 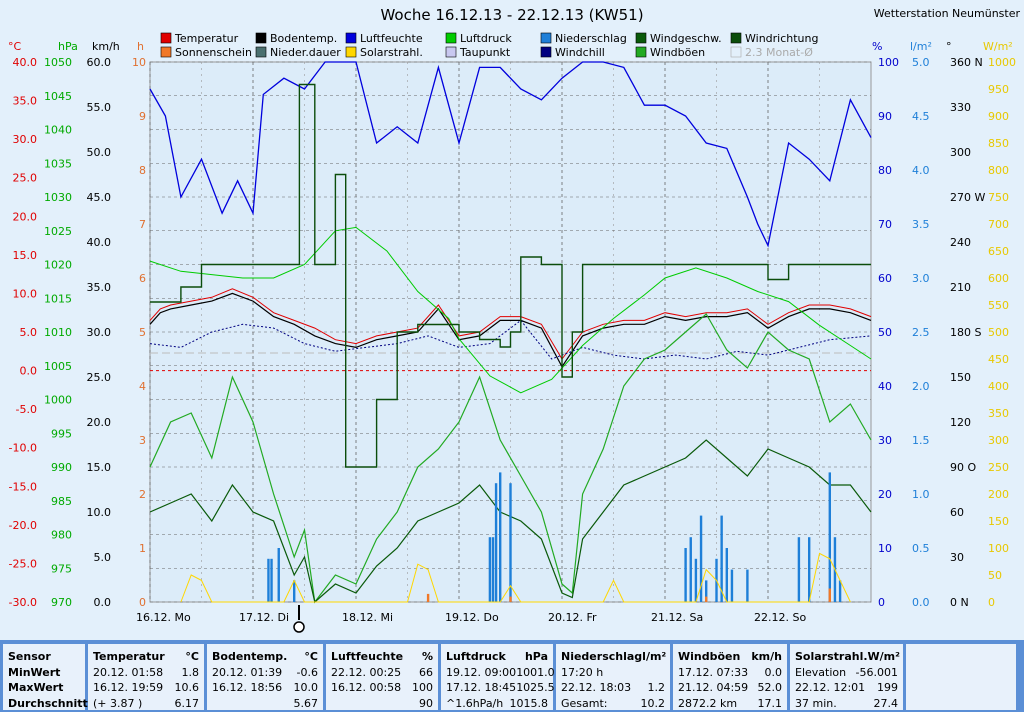 What do you see at coordinates (921, 440) in the screenshot?
I see `y-tick-label: 1.5` at bounding box center [921, 440].